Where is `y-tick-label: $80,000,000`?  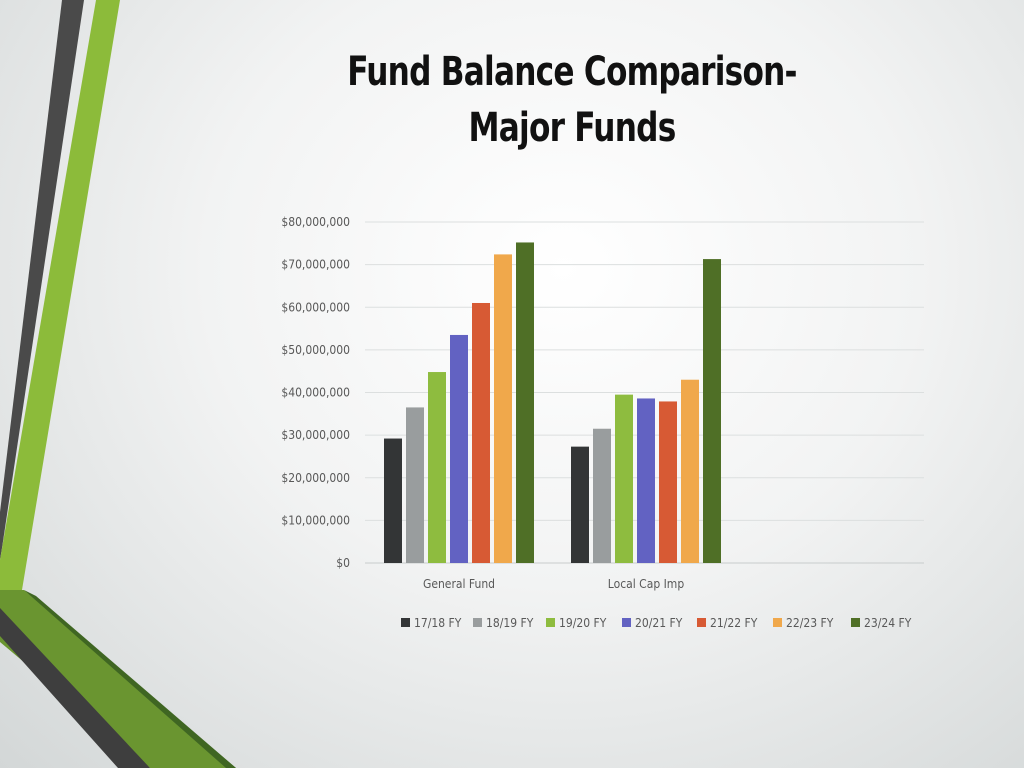 y-tick-label: $80,000,000 is located at coordinates (315, 222).